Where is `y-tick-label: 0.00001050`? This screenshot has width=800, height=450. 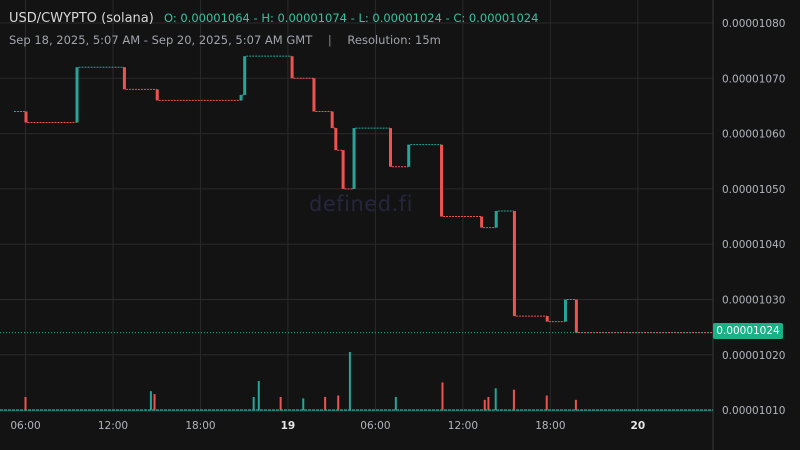 y-tick-label: 0.00001050 is located at coordinates (753, 190).